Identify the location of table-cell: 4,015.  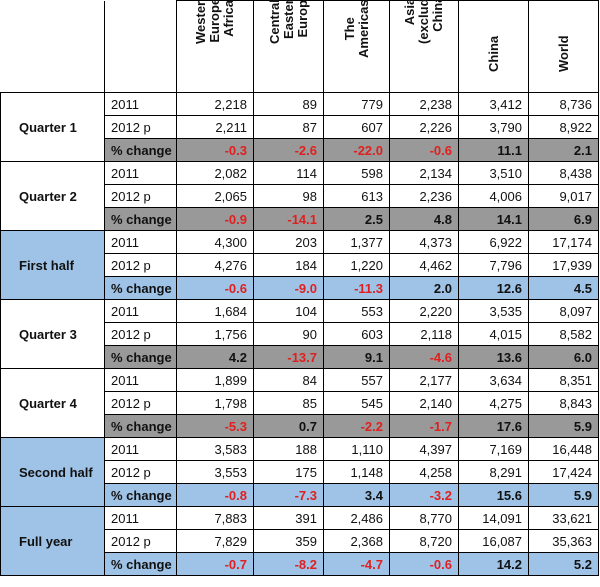
(493, 334).